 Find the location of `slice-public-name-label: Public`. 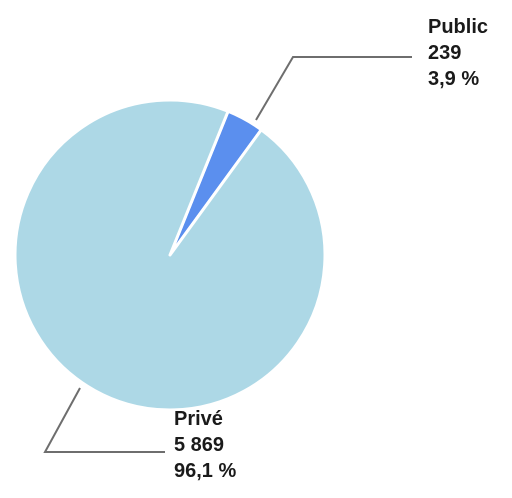

slice-public-name-label: Public is located at coordinates (458, 27).